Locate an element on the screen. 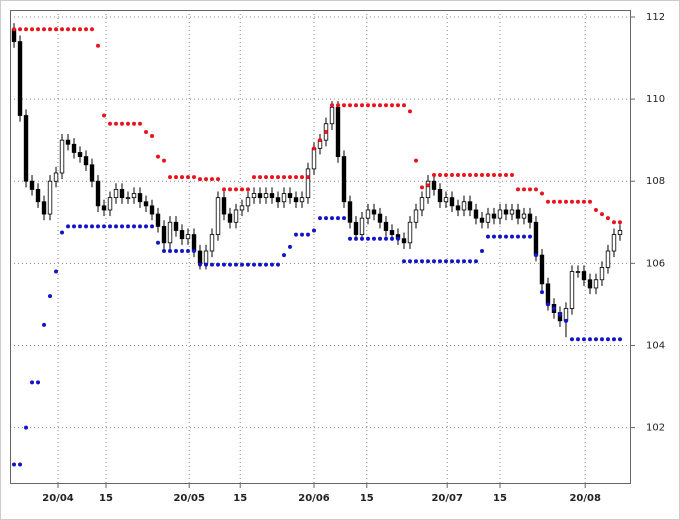 This screenshot has width=680, height=520. y-tick-label: 102 is located at coordinates (655, 428).